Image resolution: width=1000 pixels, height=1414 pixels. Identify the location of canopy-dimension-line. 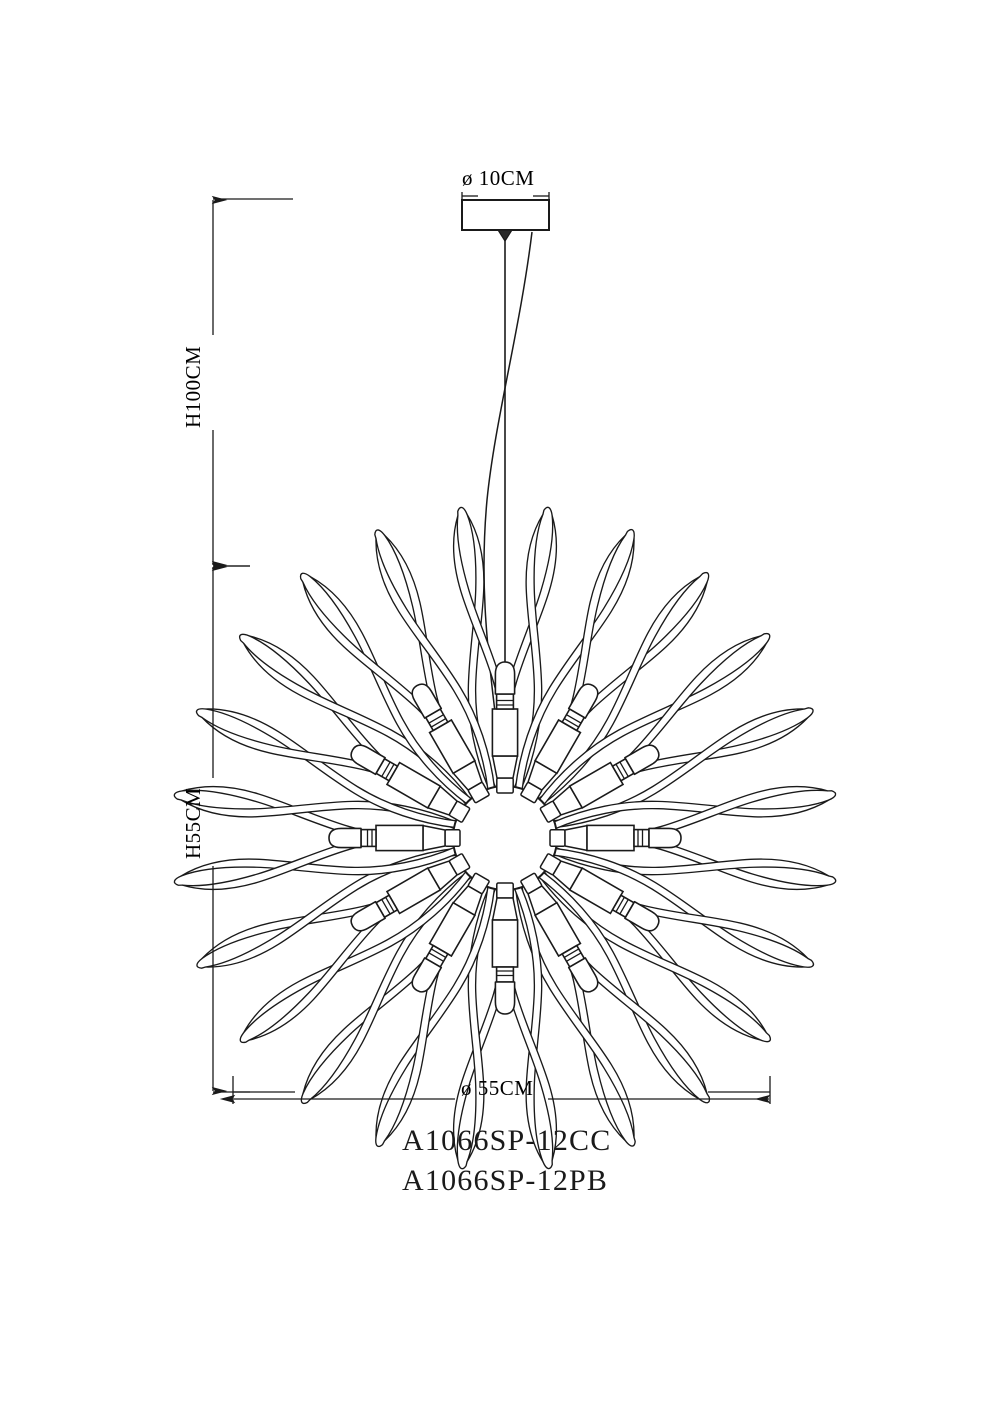
(505, 196).